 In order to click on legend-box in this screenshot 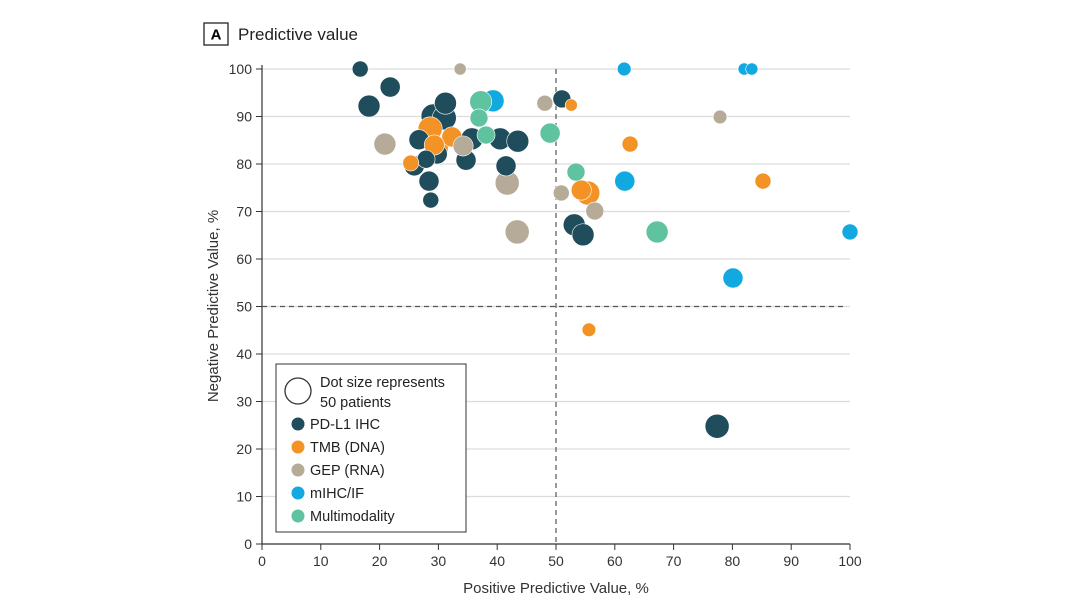, I will do `click(371, 448)`.